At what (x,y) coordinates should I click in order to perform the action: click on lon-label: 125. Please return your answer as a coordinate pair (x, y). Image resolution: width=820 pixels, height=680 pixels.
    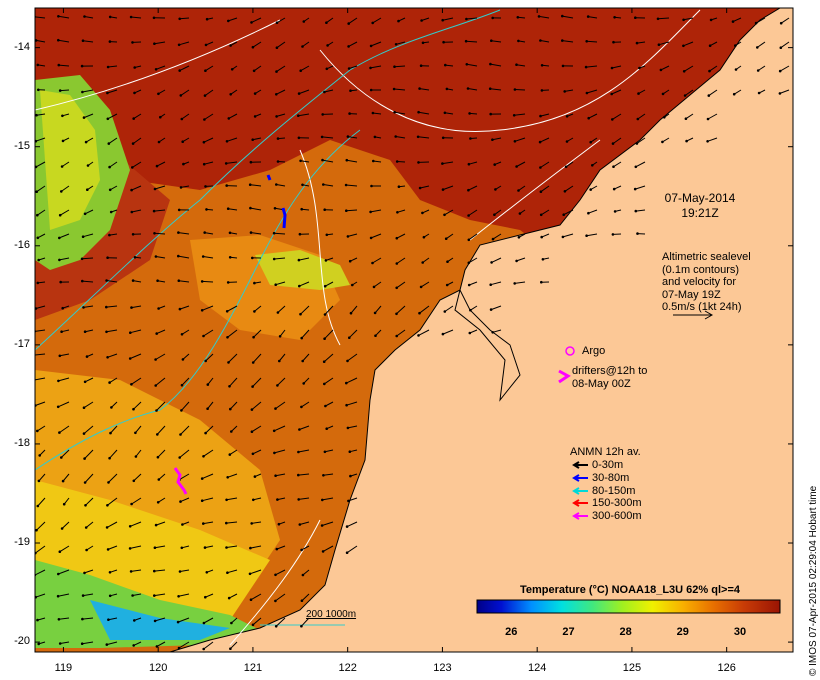
    Looking at the image, I should click on (632, 668).